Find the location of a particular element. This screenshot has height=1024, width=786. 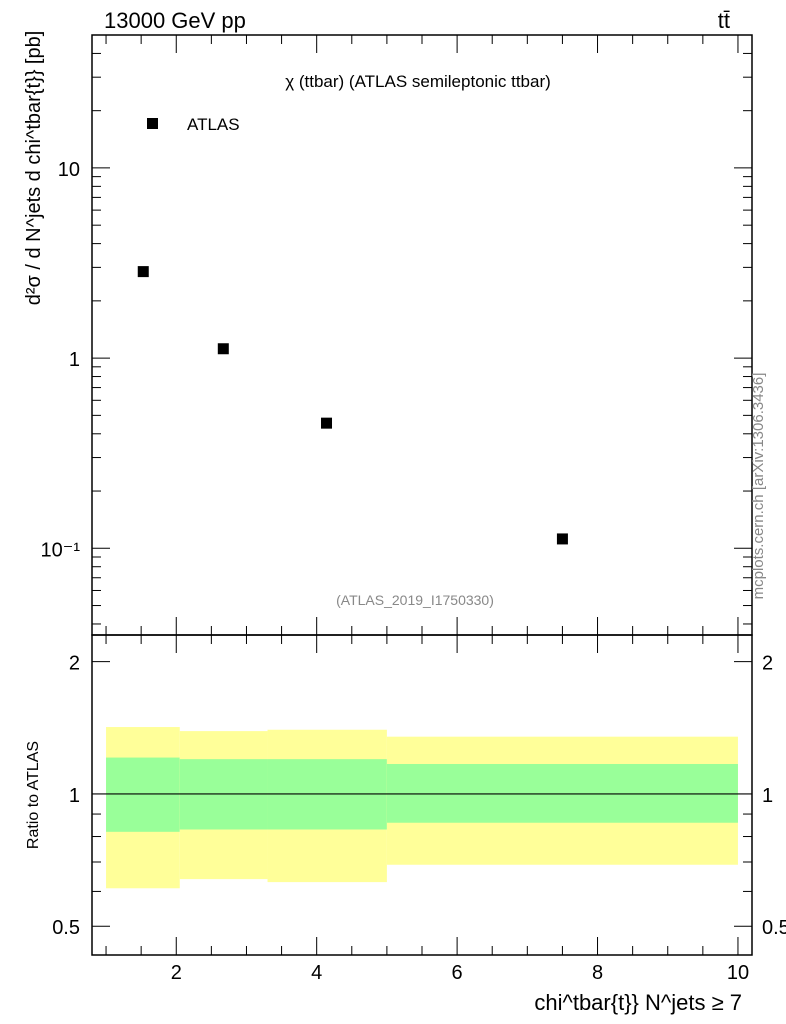

main-y-tick-label: 10 is located at coordinates (69, 170).